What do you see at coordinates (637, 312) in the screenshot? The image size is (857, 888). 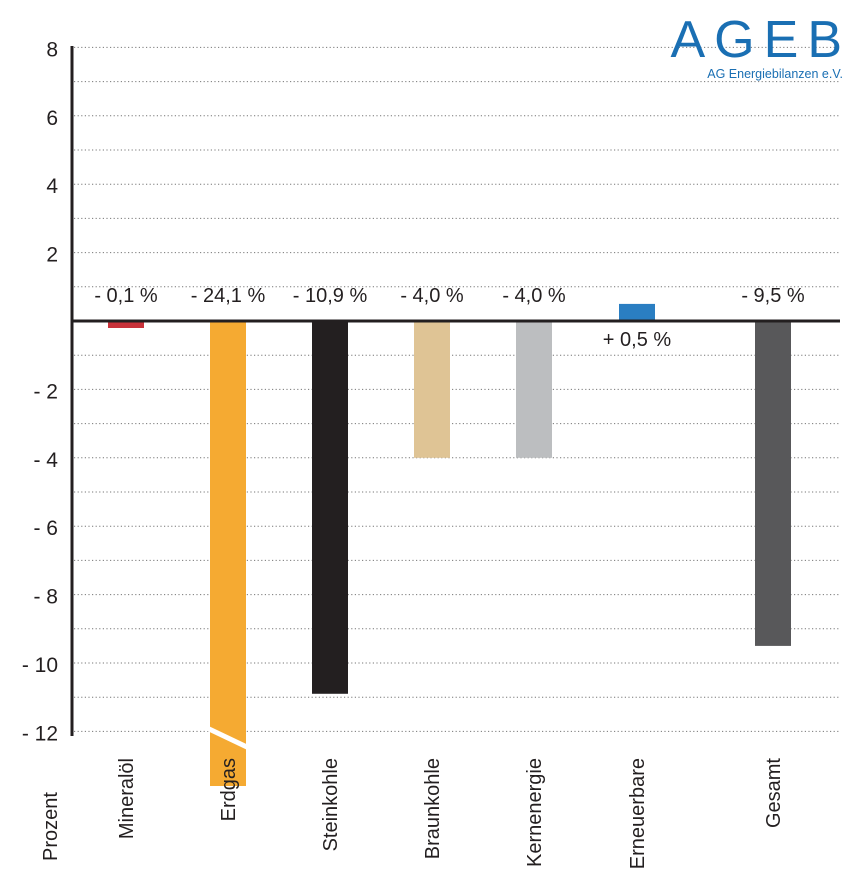 I see `bar-erneuerbare` at bounding box center [637, 312].